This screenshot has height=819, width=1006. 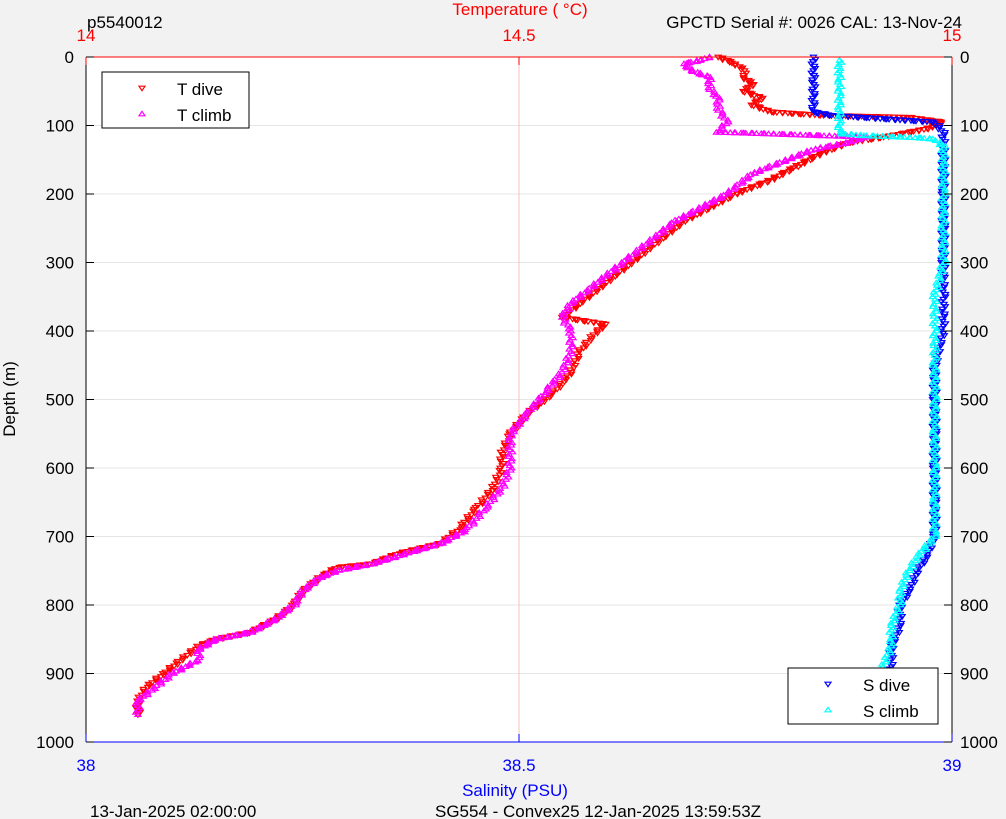 What do you see at coordinates (515, 790) in the screenshot?
I see `salinity-axis-title: Salinity (PSU)` at bounding box center [515, 790].